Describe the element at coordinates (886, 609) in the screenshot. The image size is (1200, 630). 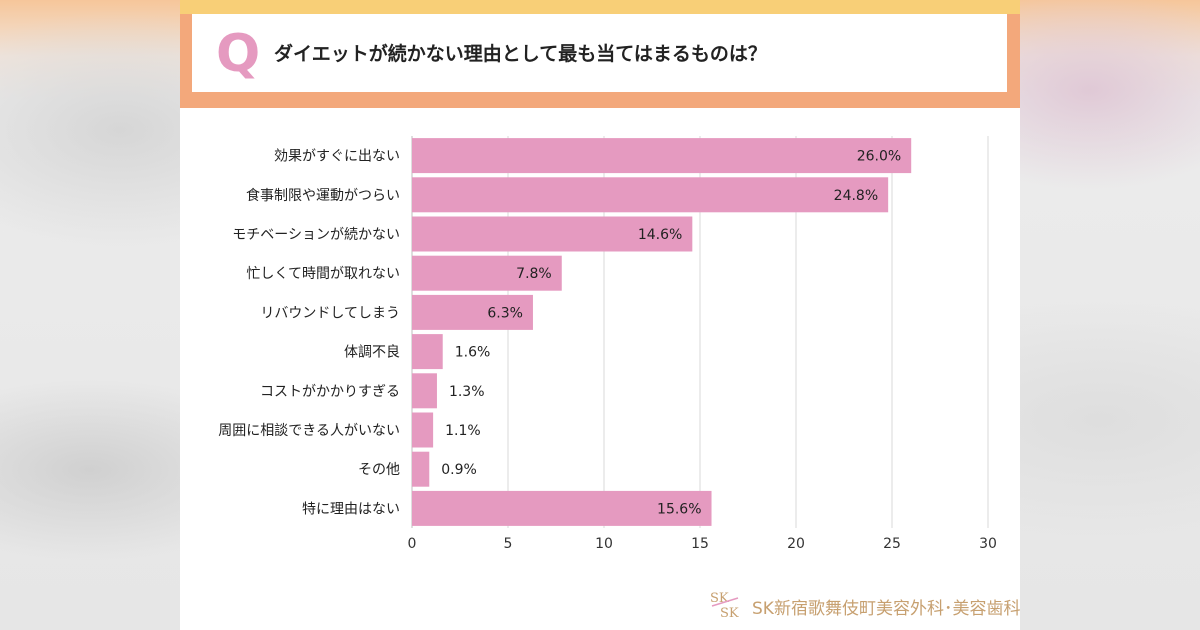
I see `brand-name: SK新宿歌舞伎町美容外科･美容歯科` at that location.